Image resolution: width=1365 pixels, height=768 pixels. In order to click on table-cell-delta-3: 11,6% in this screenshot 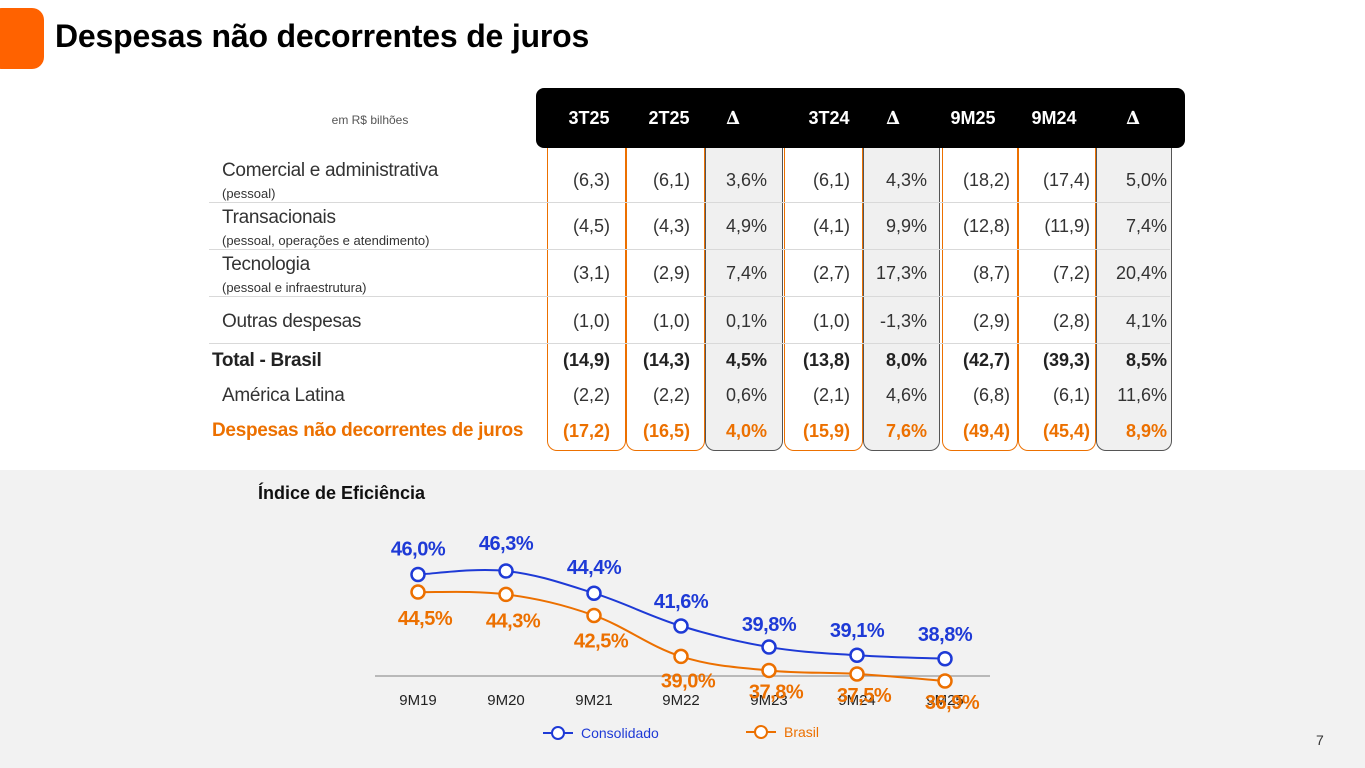, I will do `click(1142, 395)`.